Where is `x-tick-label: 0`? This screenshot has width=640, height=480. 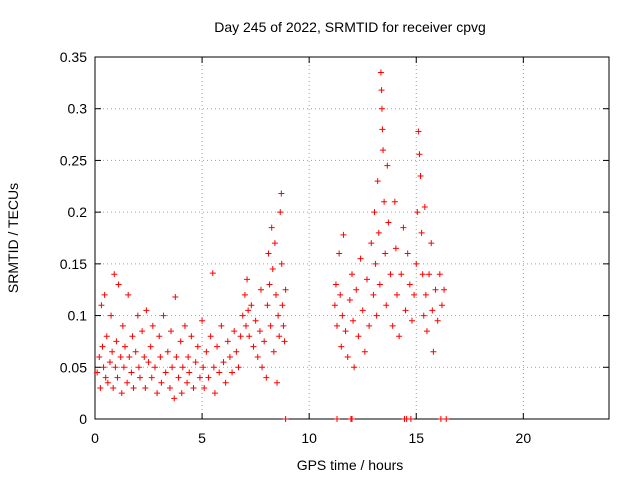 x-tick-label: 0 is located at coordinates (95, 438).